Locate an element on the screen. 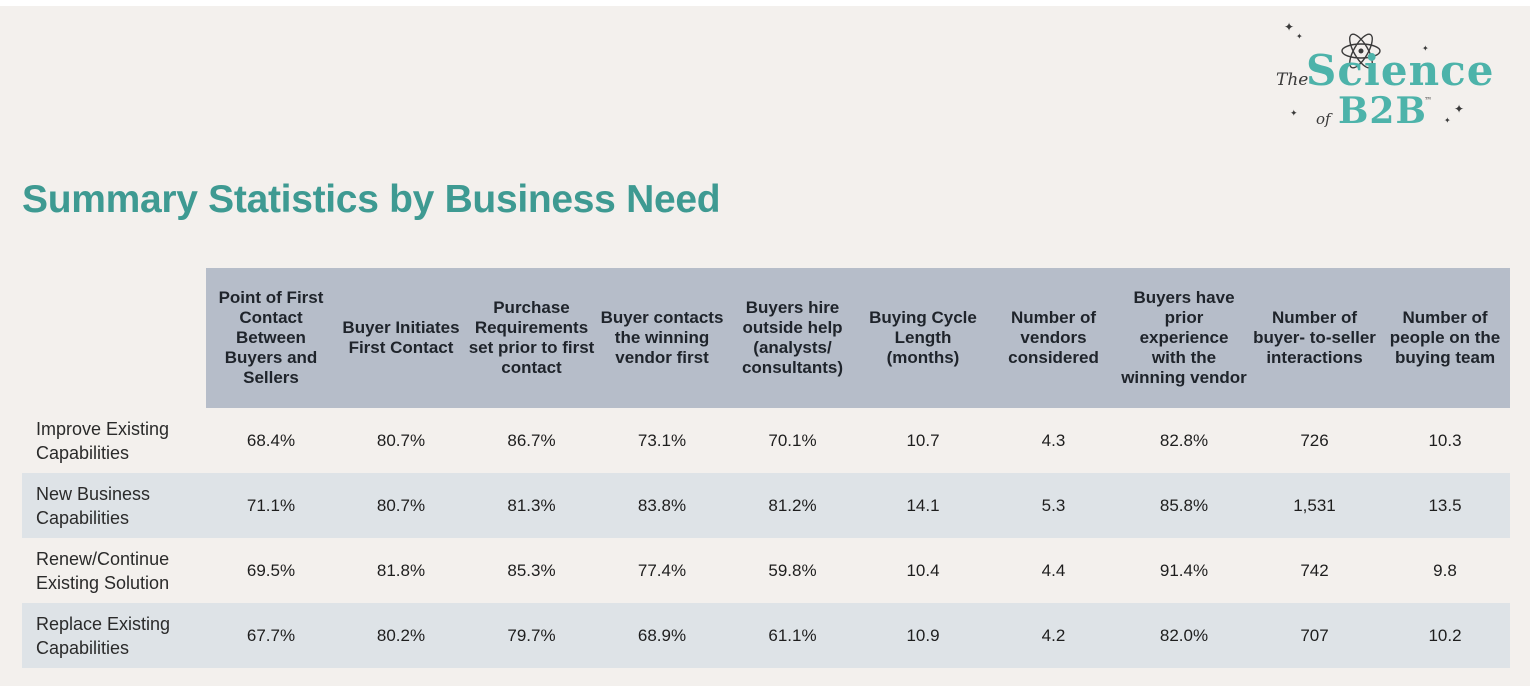 The height and width of the screenshot is (686, 1530). table-cell: 10.2 is located at coordinates (1445, 635).